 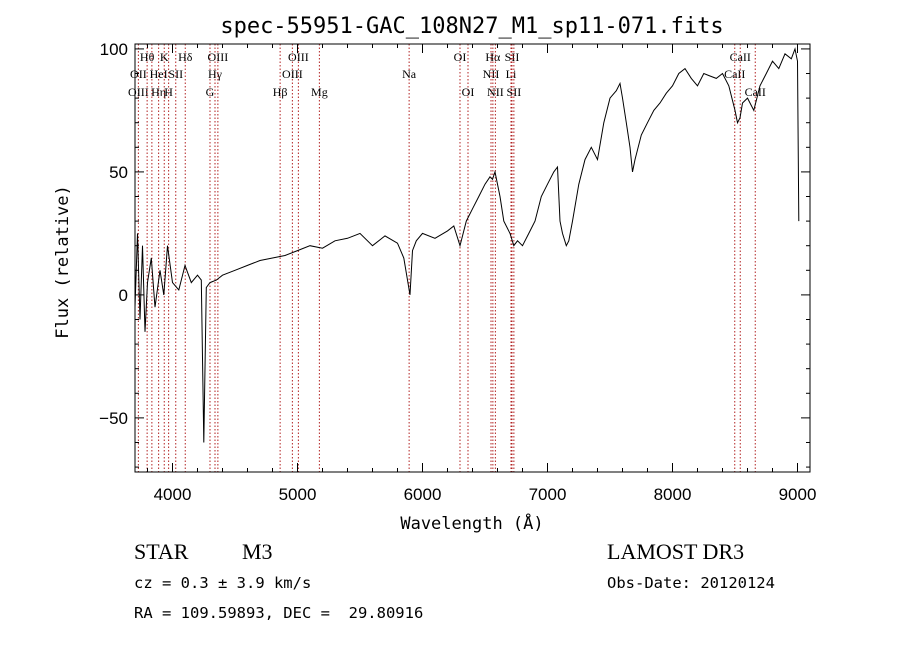 What do you see at coordinates (319, 92) in the screenshot?
I see `line-label-14-0: Mg` at bounding box center [319, 92].